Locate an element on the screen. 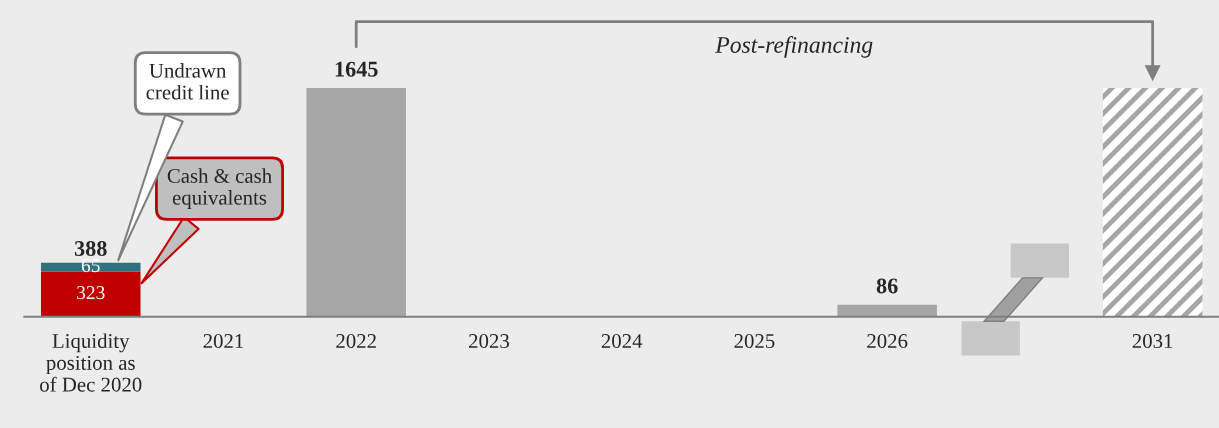 The image size is (1219, 428). x-tick-label: 2023 is located at coordinates (489, 341).